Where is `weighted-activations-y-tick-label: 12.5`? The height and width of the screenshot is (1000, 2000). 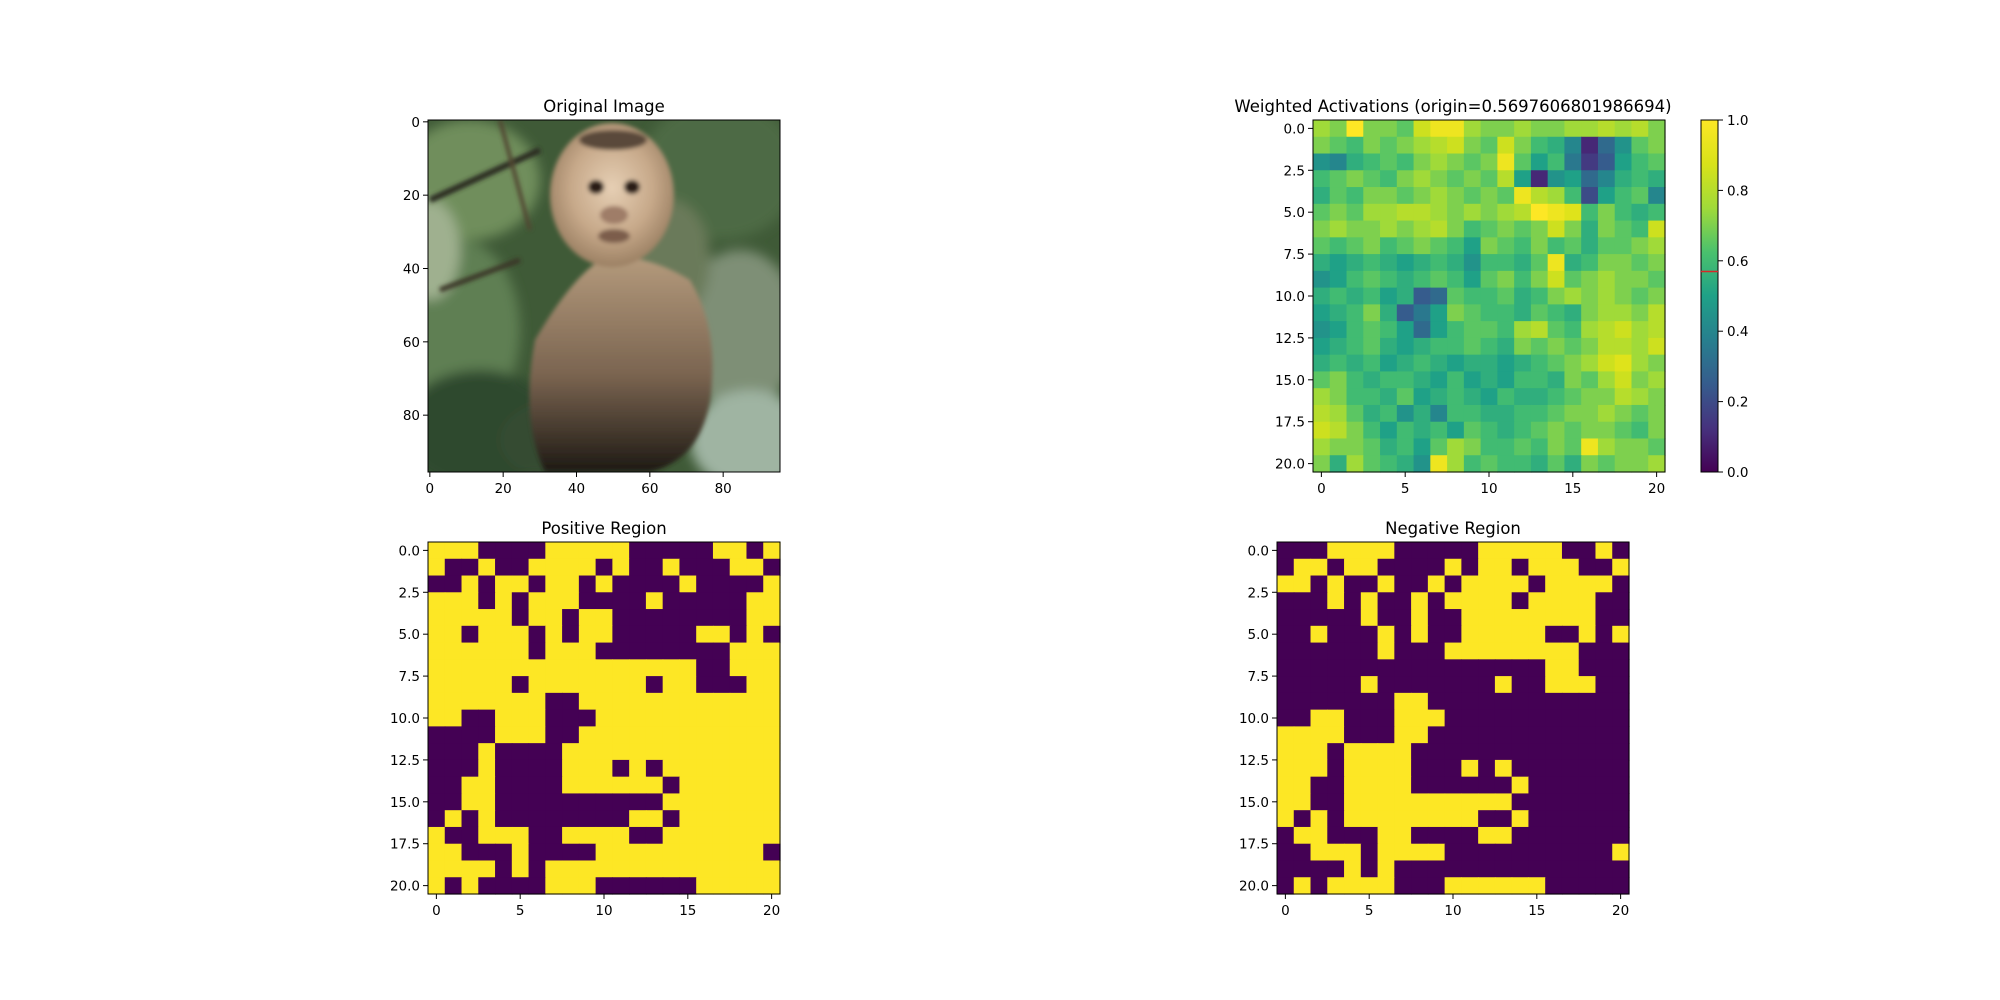
weighted-activations-y-tick-label: 12.5 is located at coordinates (1290, 339).